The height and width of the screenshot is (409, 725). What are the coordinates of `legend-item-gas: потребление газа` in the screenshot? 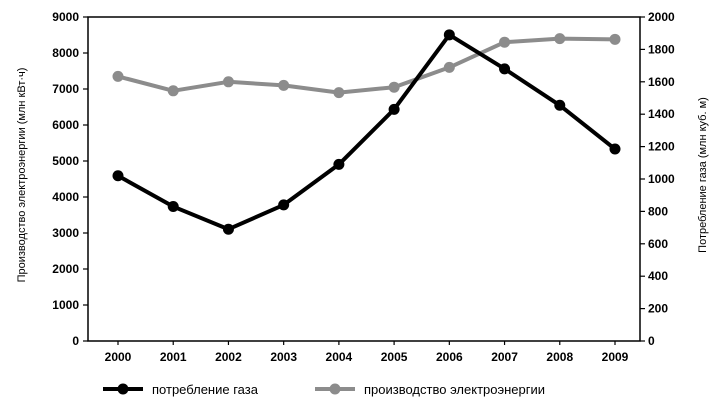 It's located at (181, 389).